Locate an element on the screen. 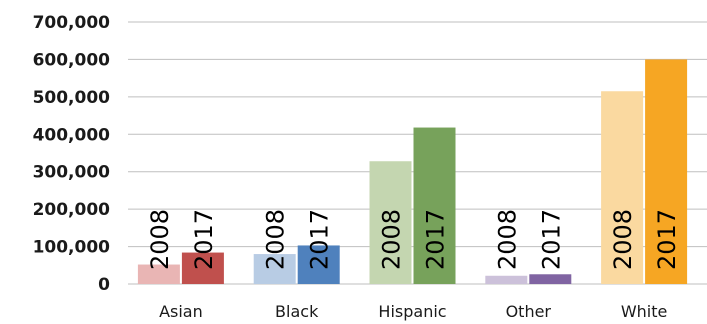 The image size is (707, 324). category-label-hispanic: Hispanic is located at coordinates (412, 311).